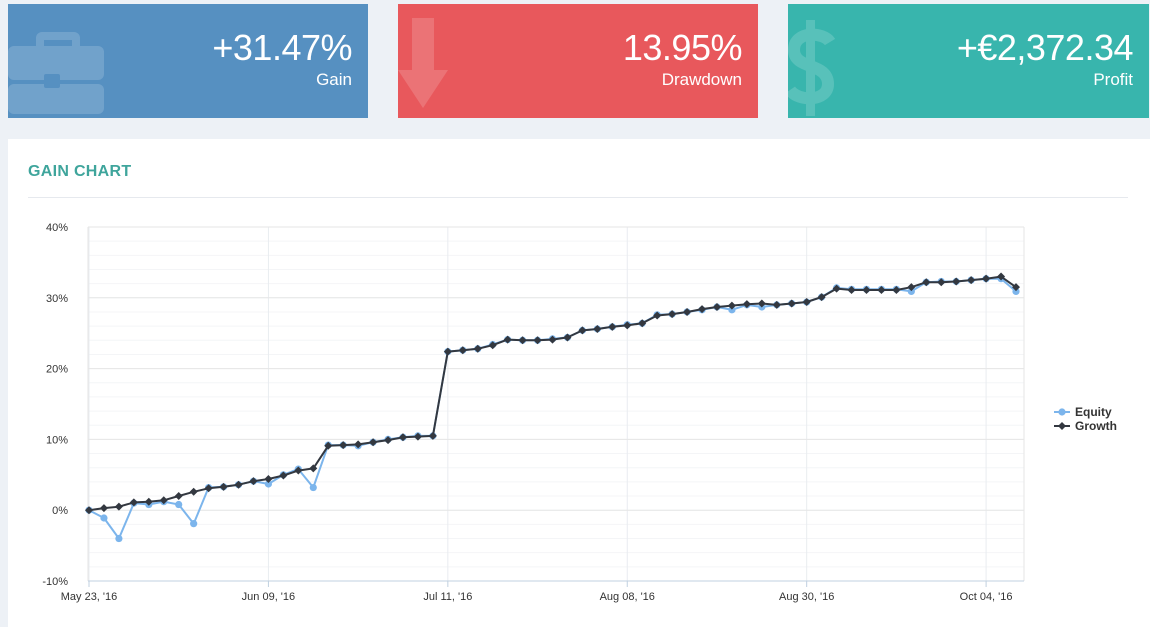 Image resolution: width=1150 pixels, height=627 pixels. I want to click on drawdown-card: 13.95% Drawdown, so click(578, 61).